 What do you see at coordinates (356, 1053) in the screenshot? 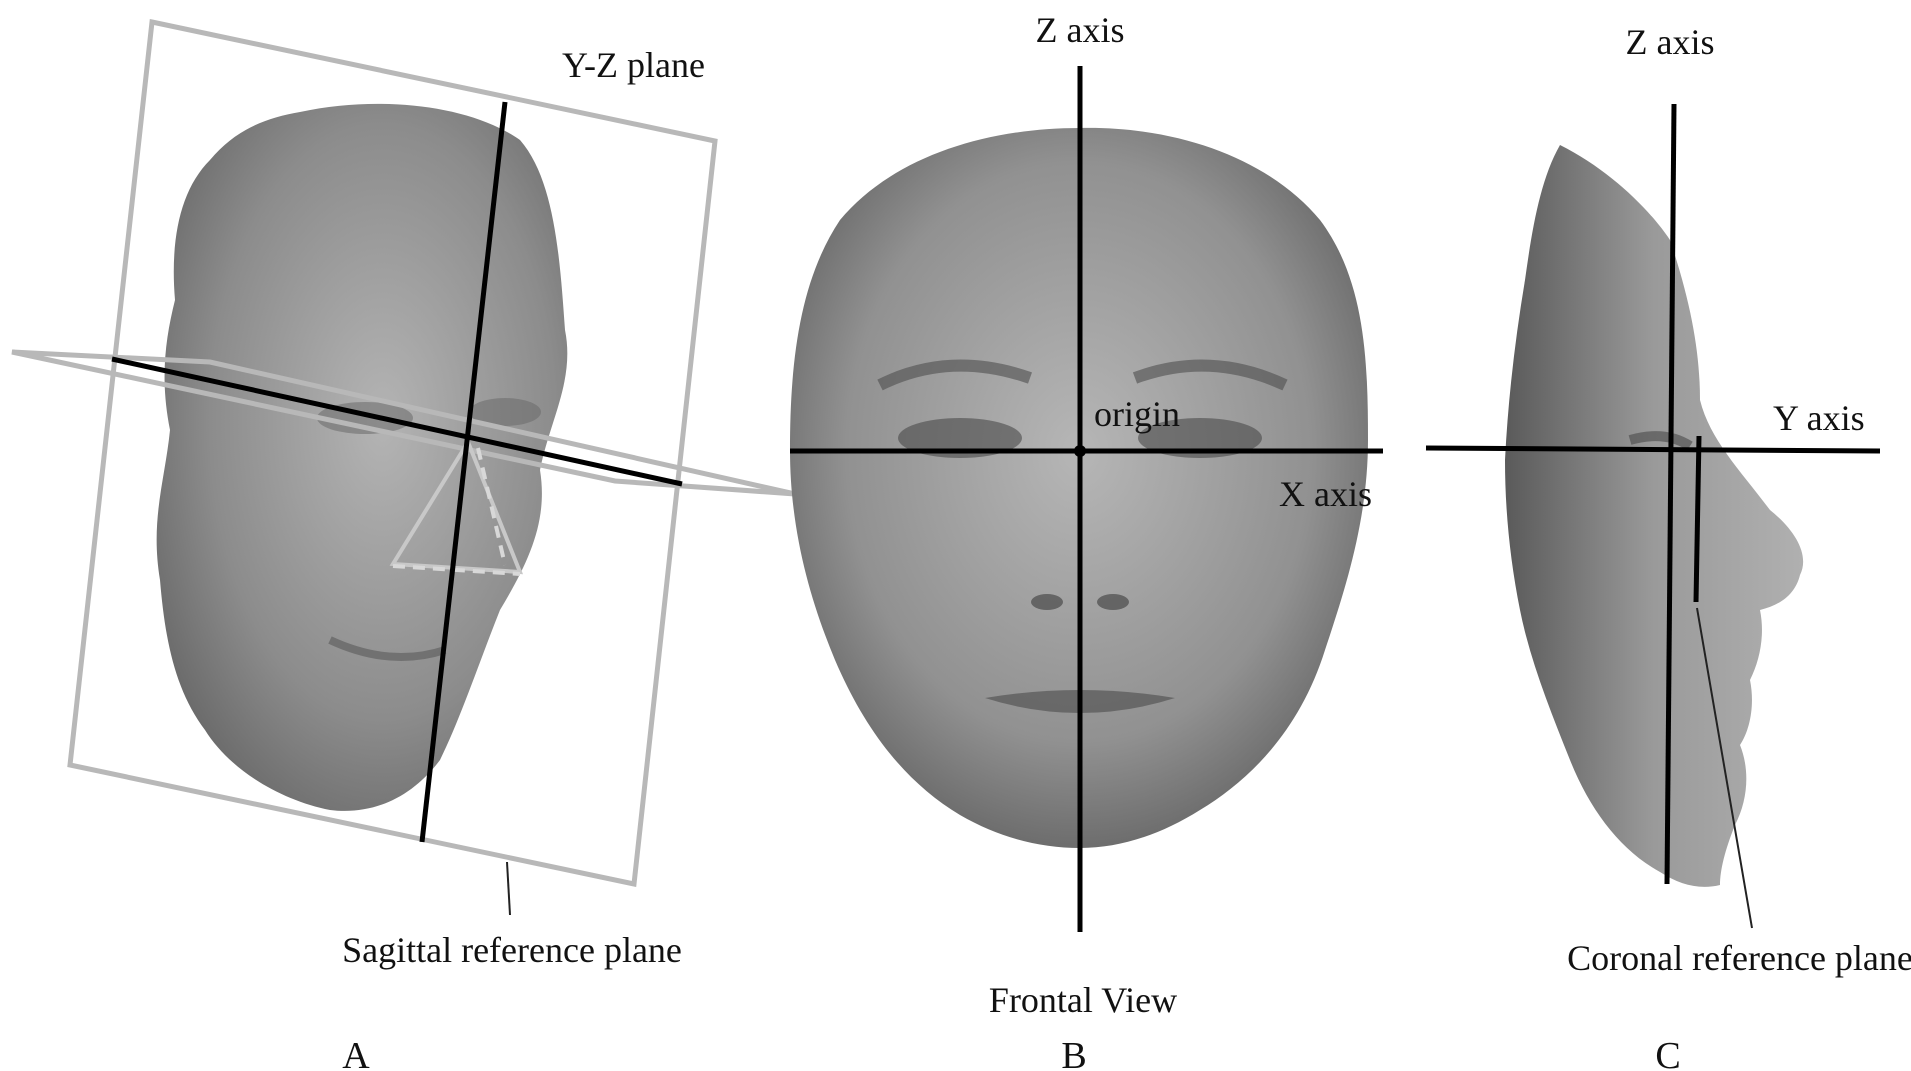
I see `panel-a-letter: A` at bounding box center [356, 1053].